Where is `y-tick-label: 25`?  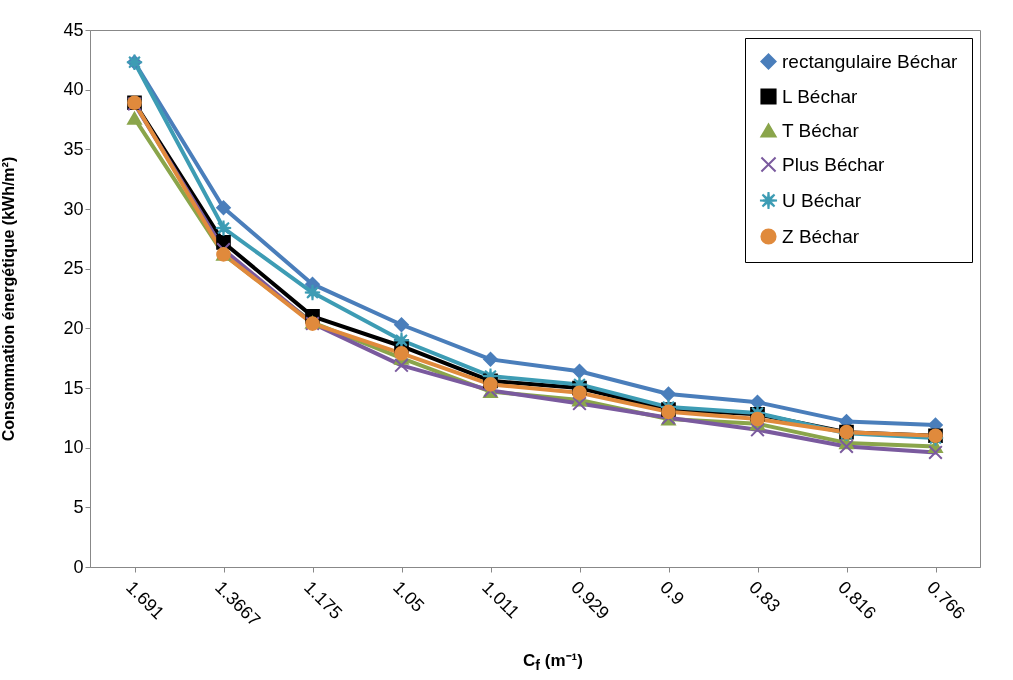 y-tick-label: 25 is located at coordinates (73, 268).